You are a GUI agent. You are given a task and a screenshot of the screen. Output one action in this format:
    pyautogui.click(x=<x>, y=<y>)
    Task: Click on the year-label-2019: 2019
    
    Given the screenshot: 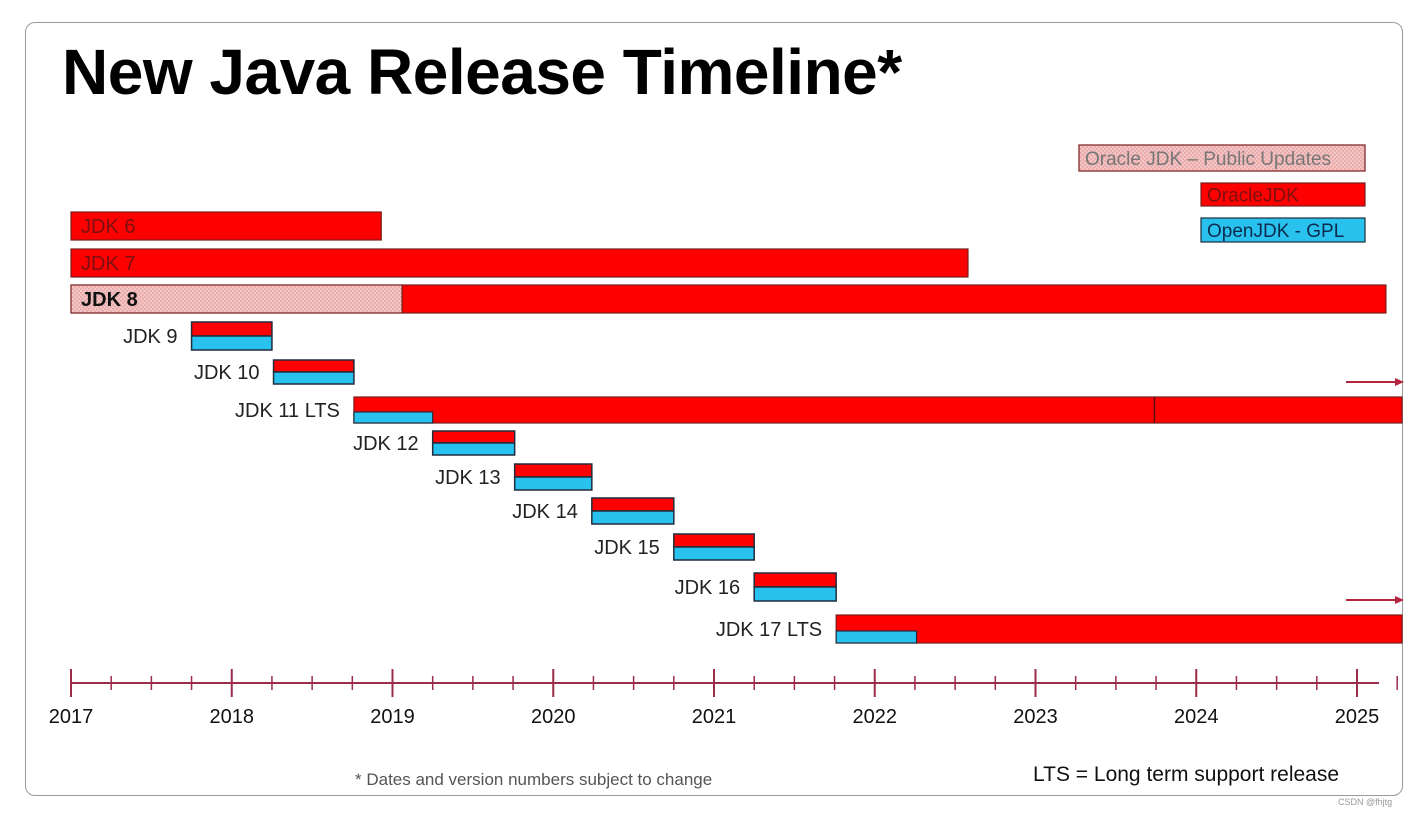 What is the action you would take?
    pyautogui.click(x=392, y=717)
    